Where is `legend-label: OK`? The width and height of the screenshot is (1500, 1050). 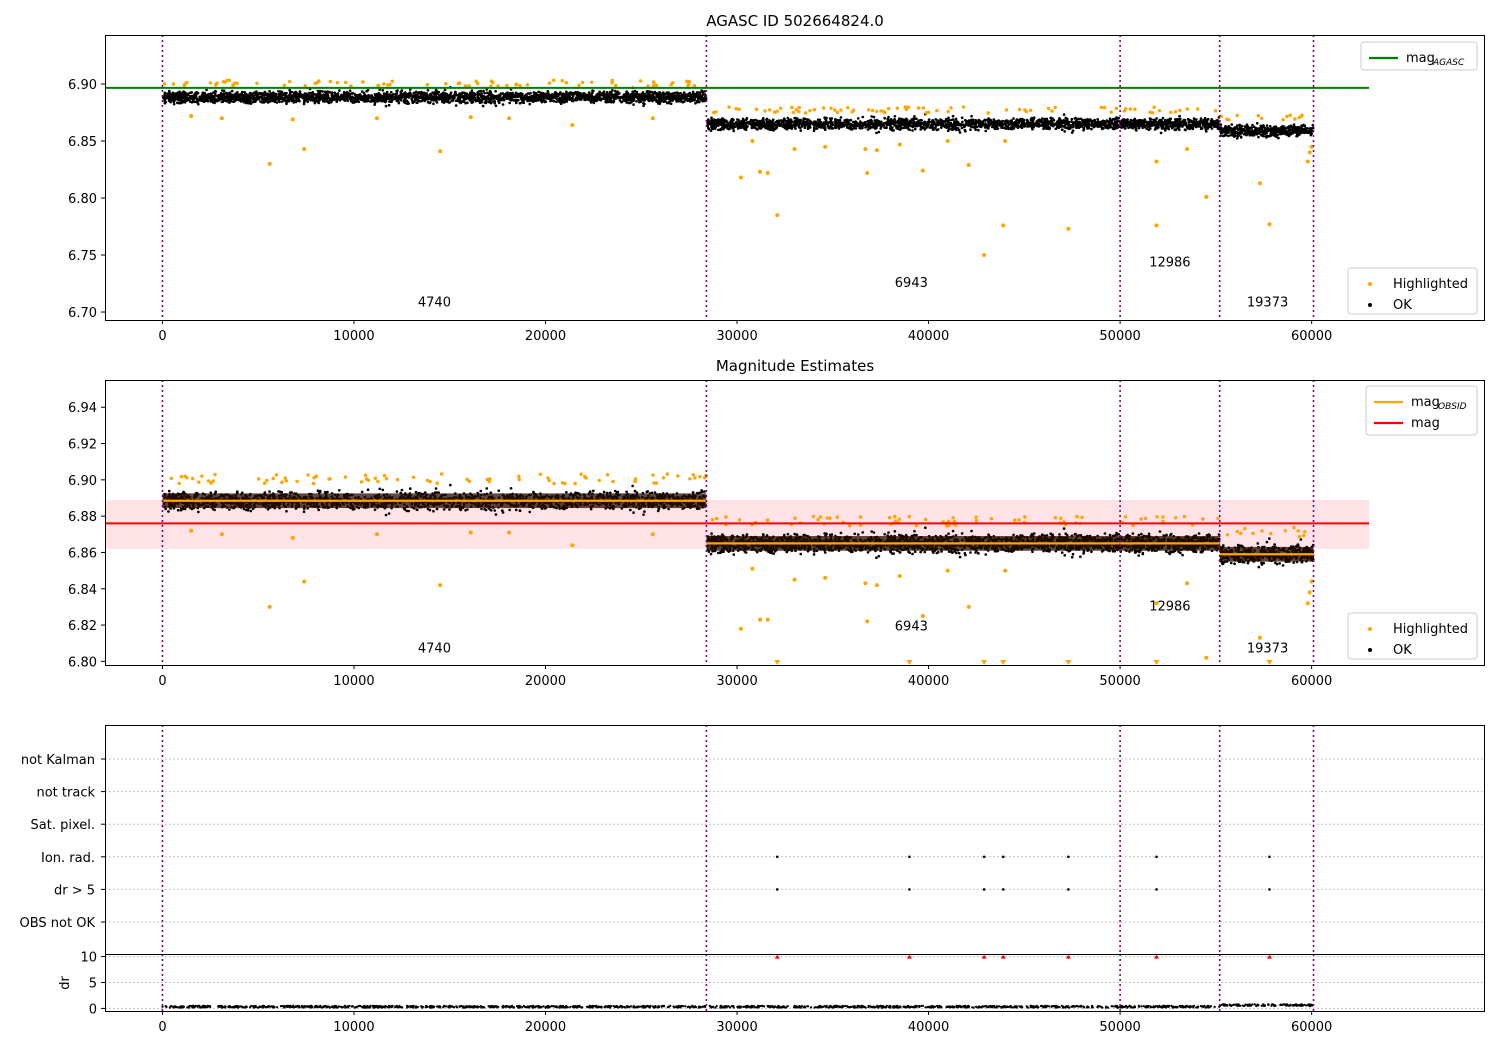 legend-label: OK is located at coordinates (1402, 650).